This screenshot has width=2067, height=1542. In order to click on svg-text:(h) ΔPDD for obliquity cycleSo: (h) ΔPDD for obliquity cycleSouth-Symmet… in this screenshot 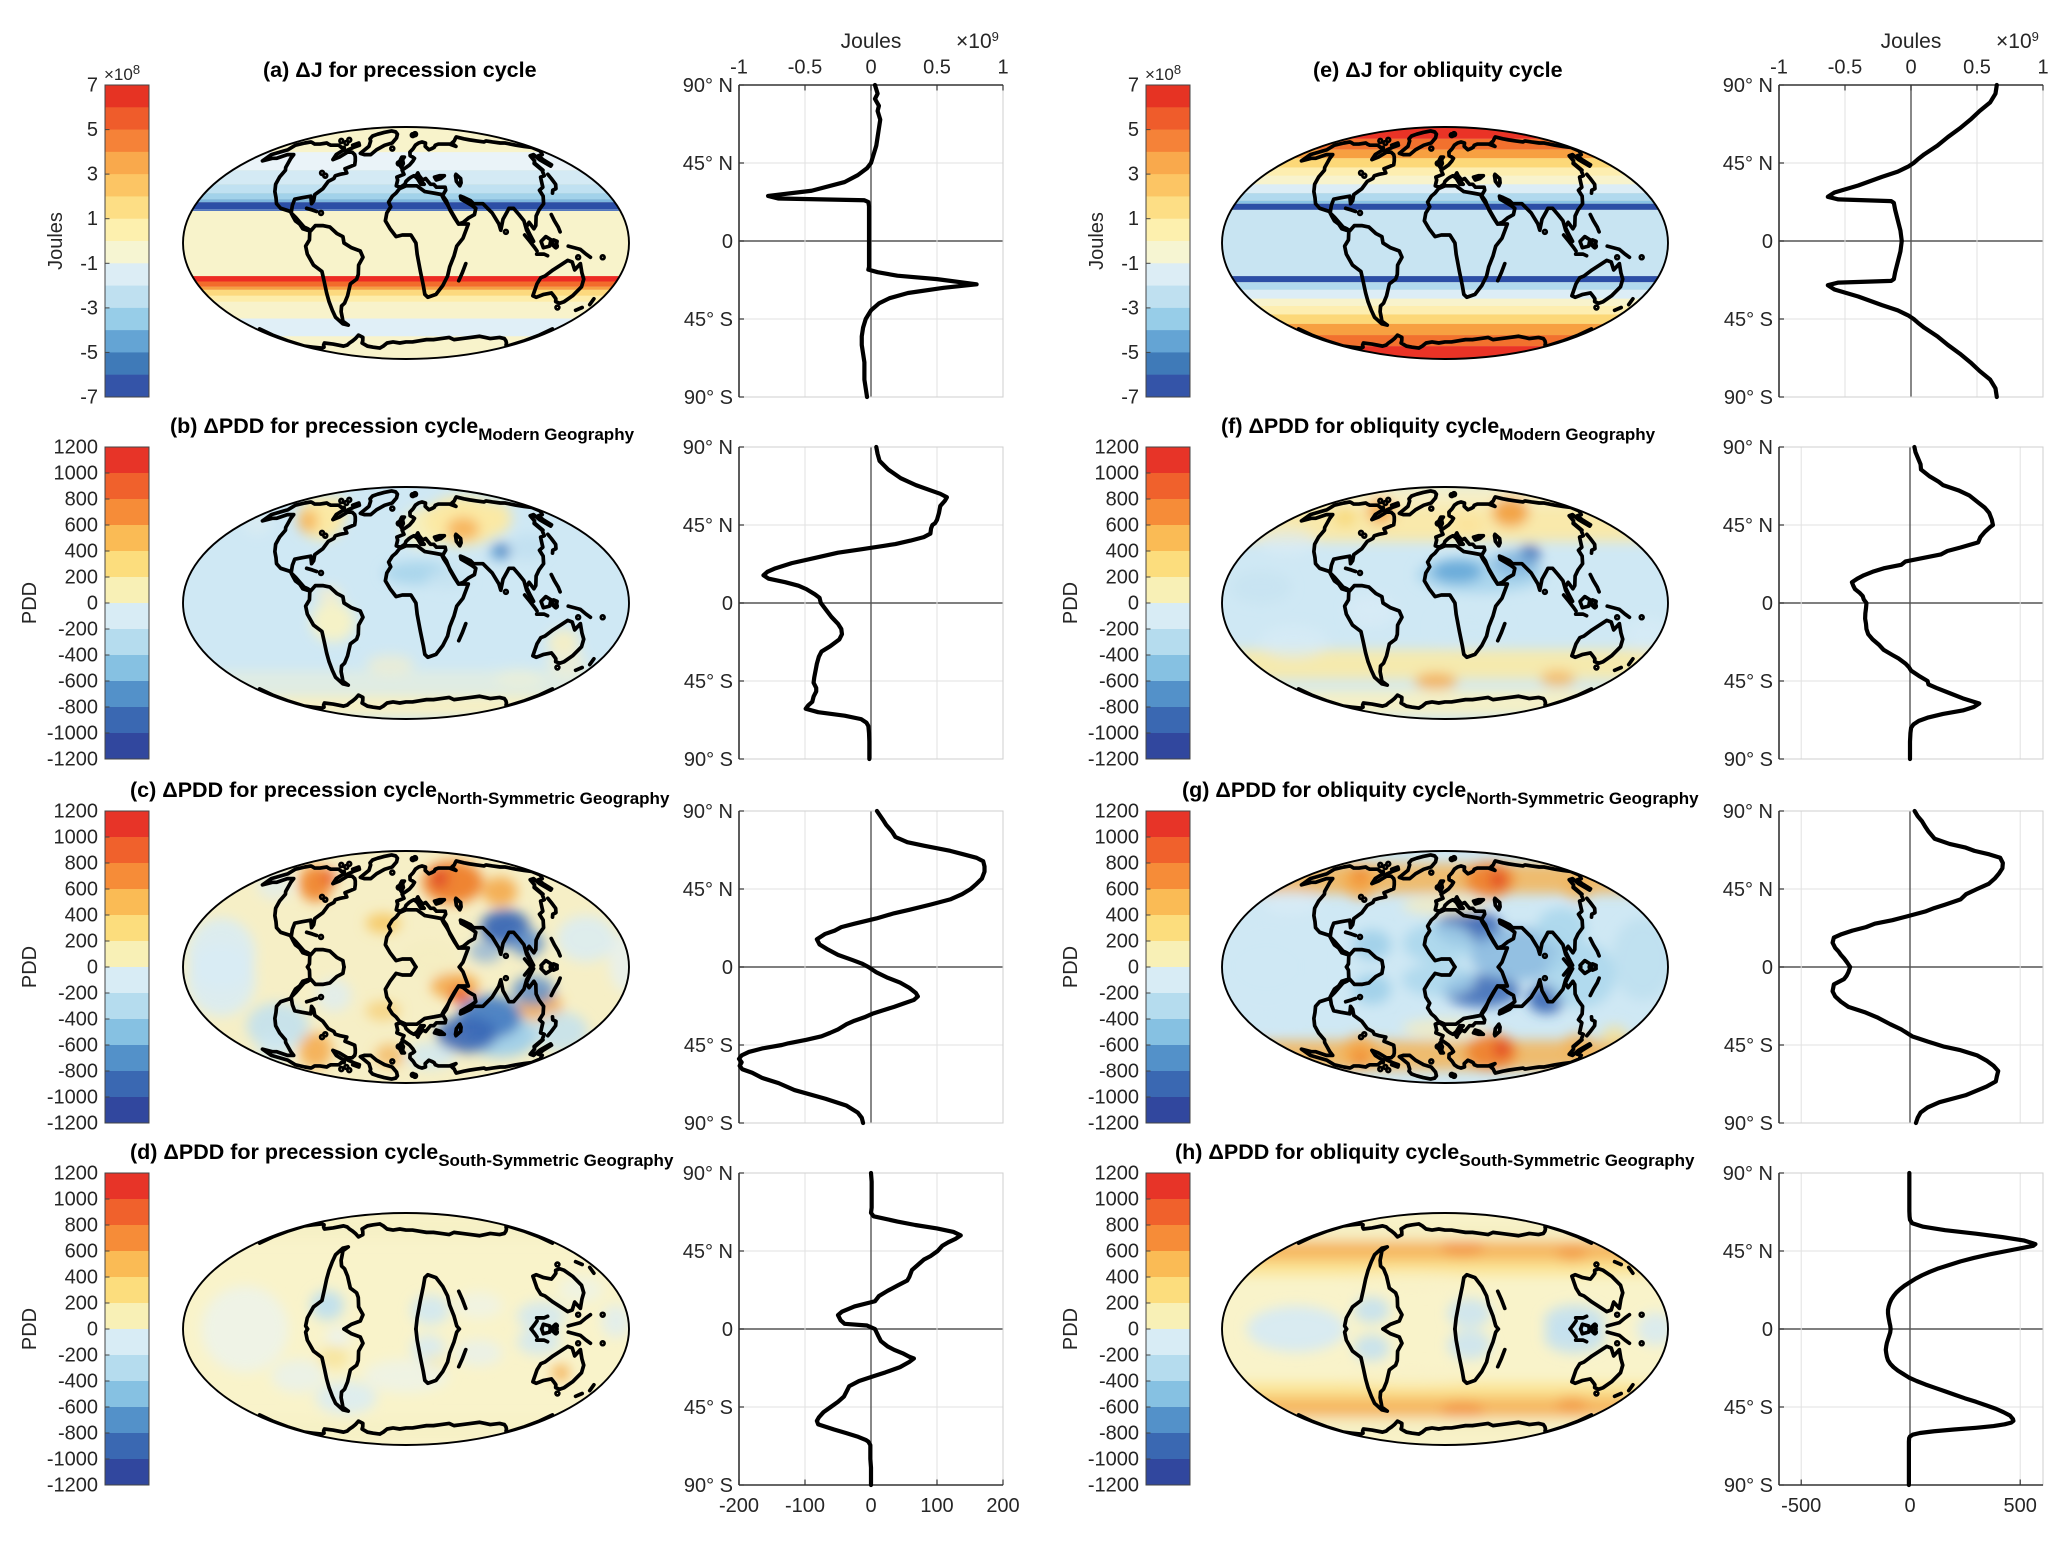, I will do `click(1435, 1155)`.